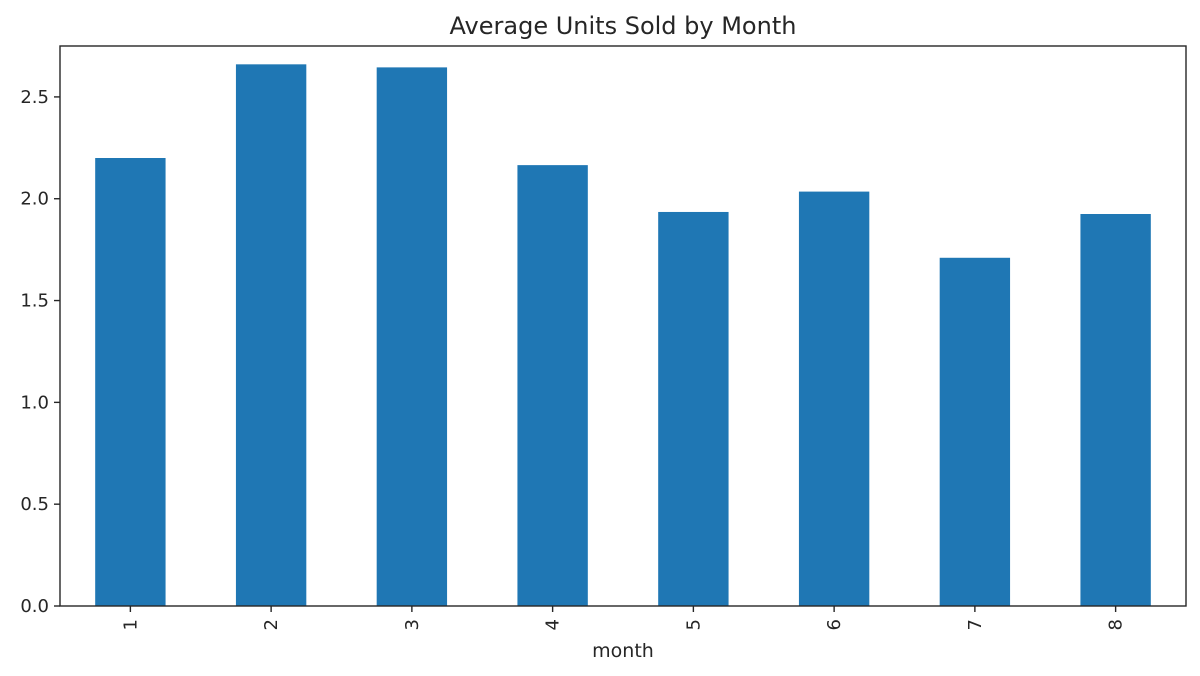 The image size is (1200, 676). Describe the element at coordinates (623, 651) in the screenshot. I see `x-axis-label: month` at that location.